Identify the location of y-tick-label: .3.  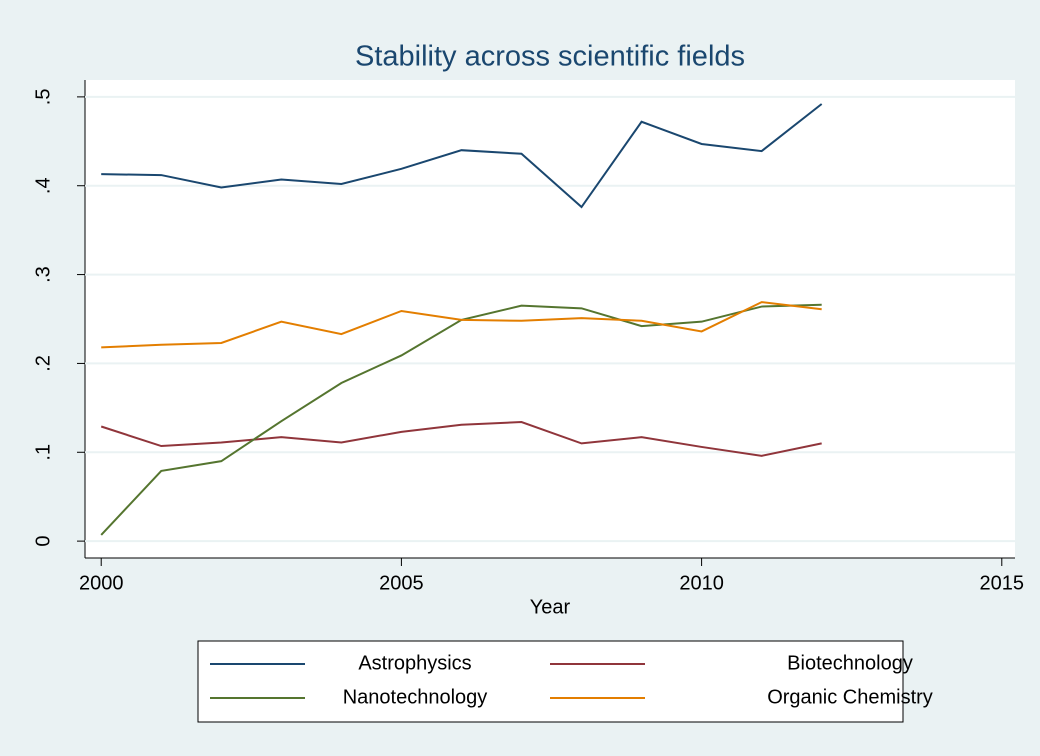
(43, 274).